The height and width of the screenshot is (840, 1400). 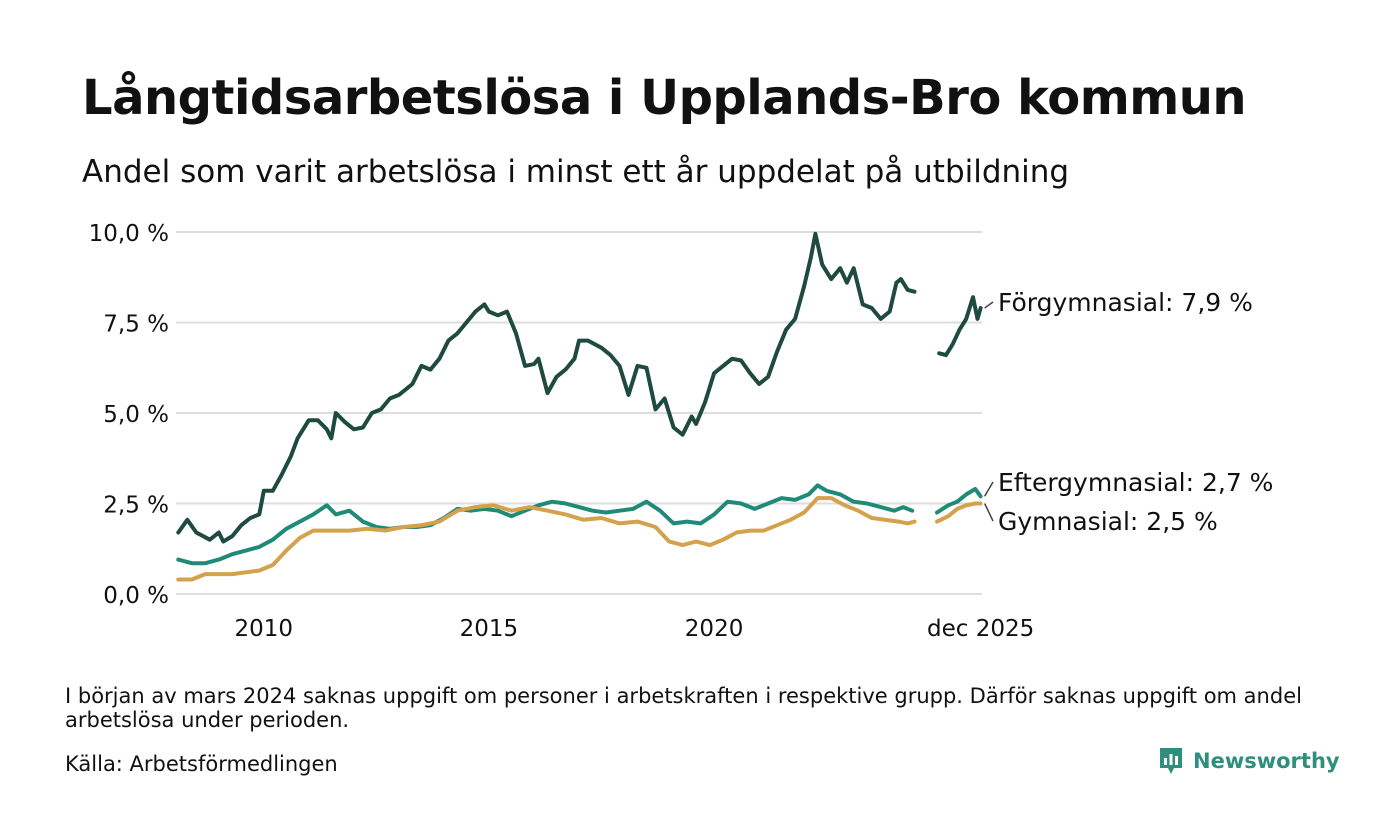 What do you see at coordinates (1135, 482) in the screenshot?
I see `series-end-label-eftergymnasial: Eftergymnasial: 2,7 %` at bounding box center [1135, 482].